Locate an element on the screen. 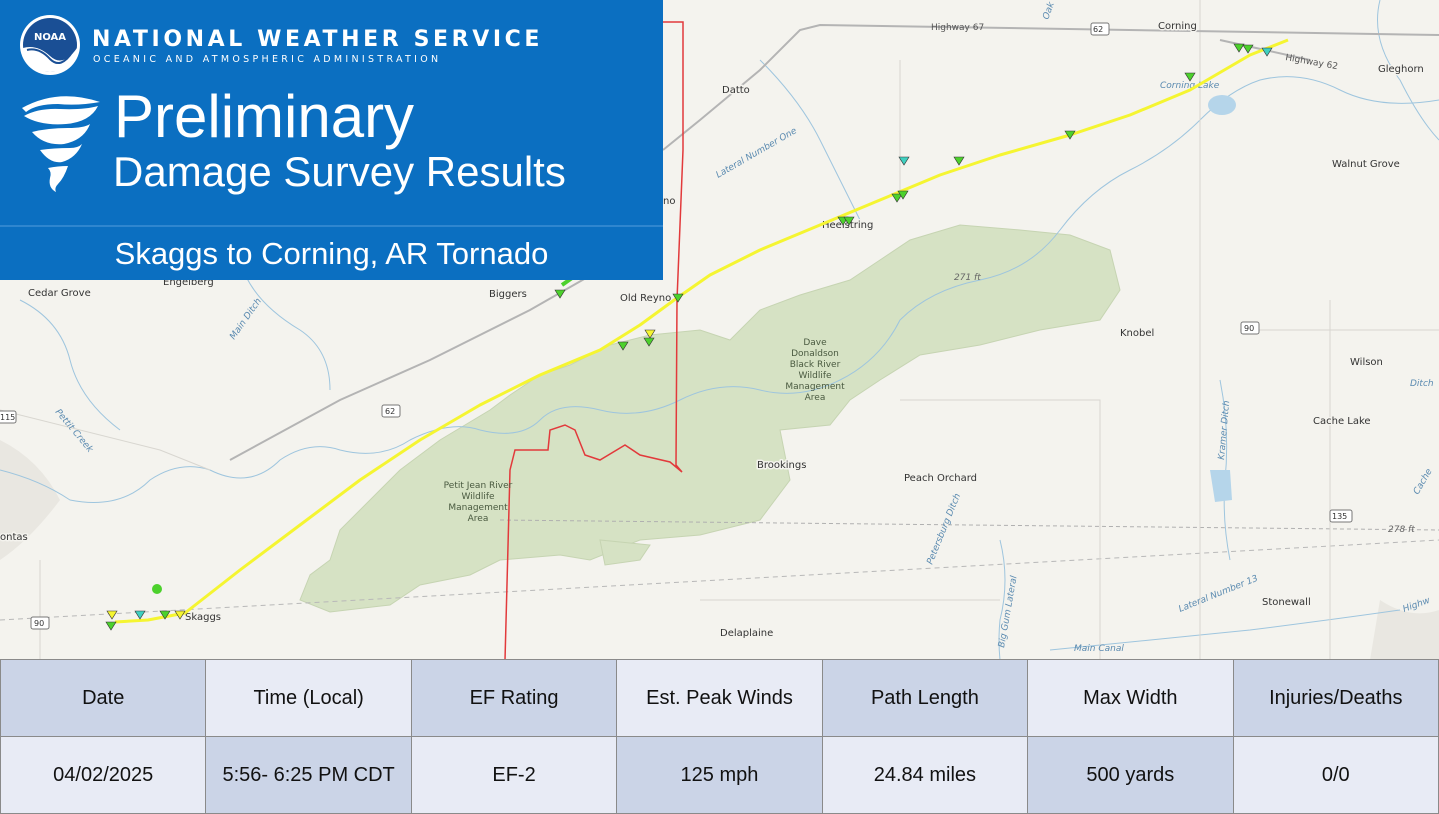  agency-subtitle: OCEANIC AND ATMOSPHERIC ADMINISTRATION is located at coordinates (267, 59).